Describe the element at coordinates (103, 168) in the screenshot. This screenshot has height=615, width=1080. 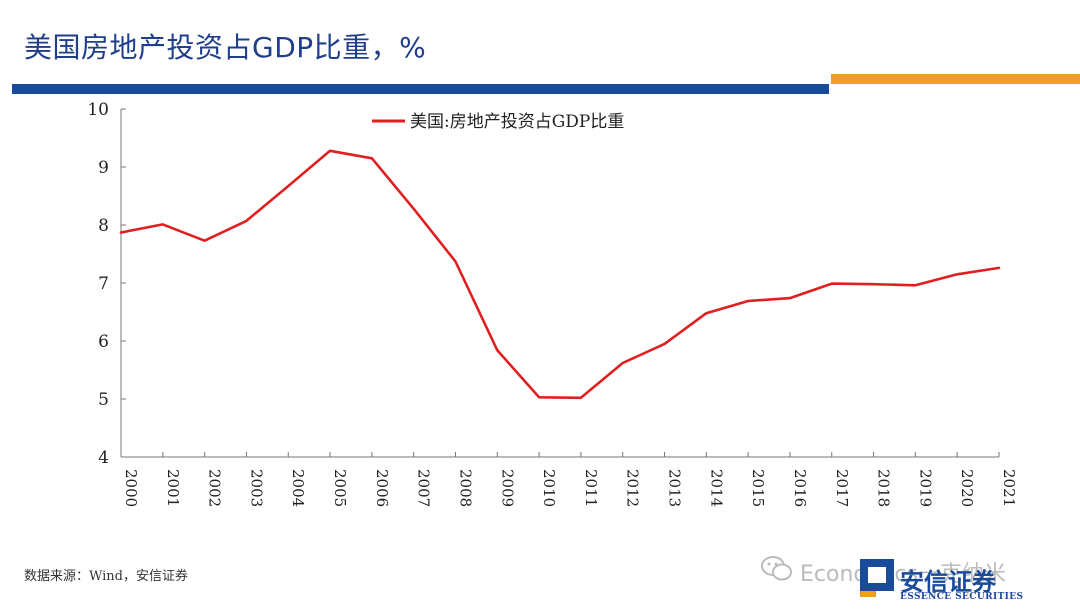
I see `y-tick-label: 9` at that location.